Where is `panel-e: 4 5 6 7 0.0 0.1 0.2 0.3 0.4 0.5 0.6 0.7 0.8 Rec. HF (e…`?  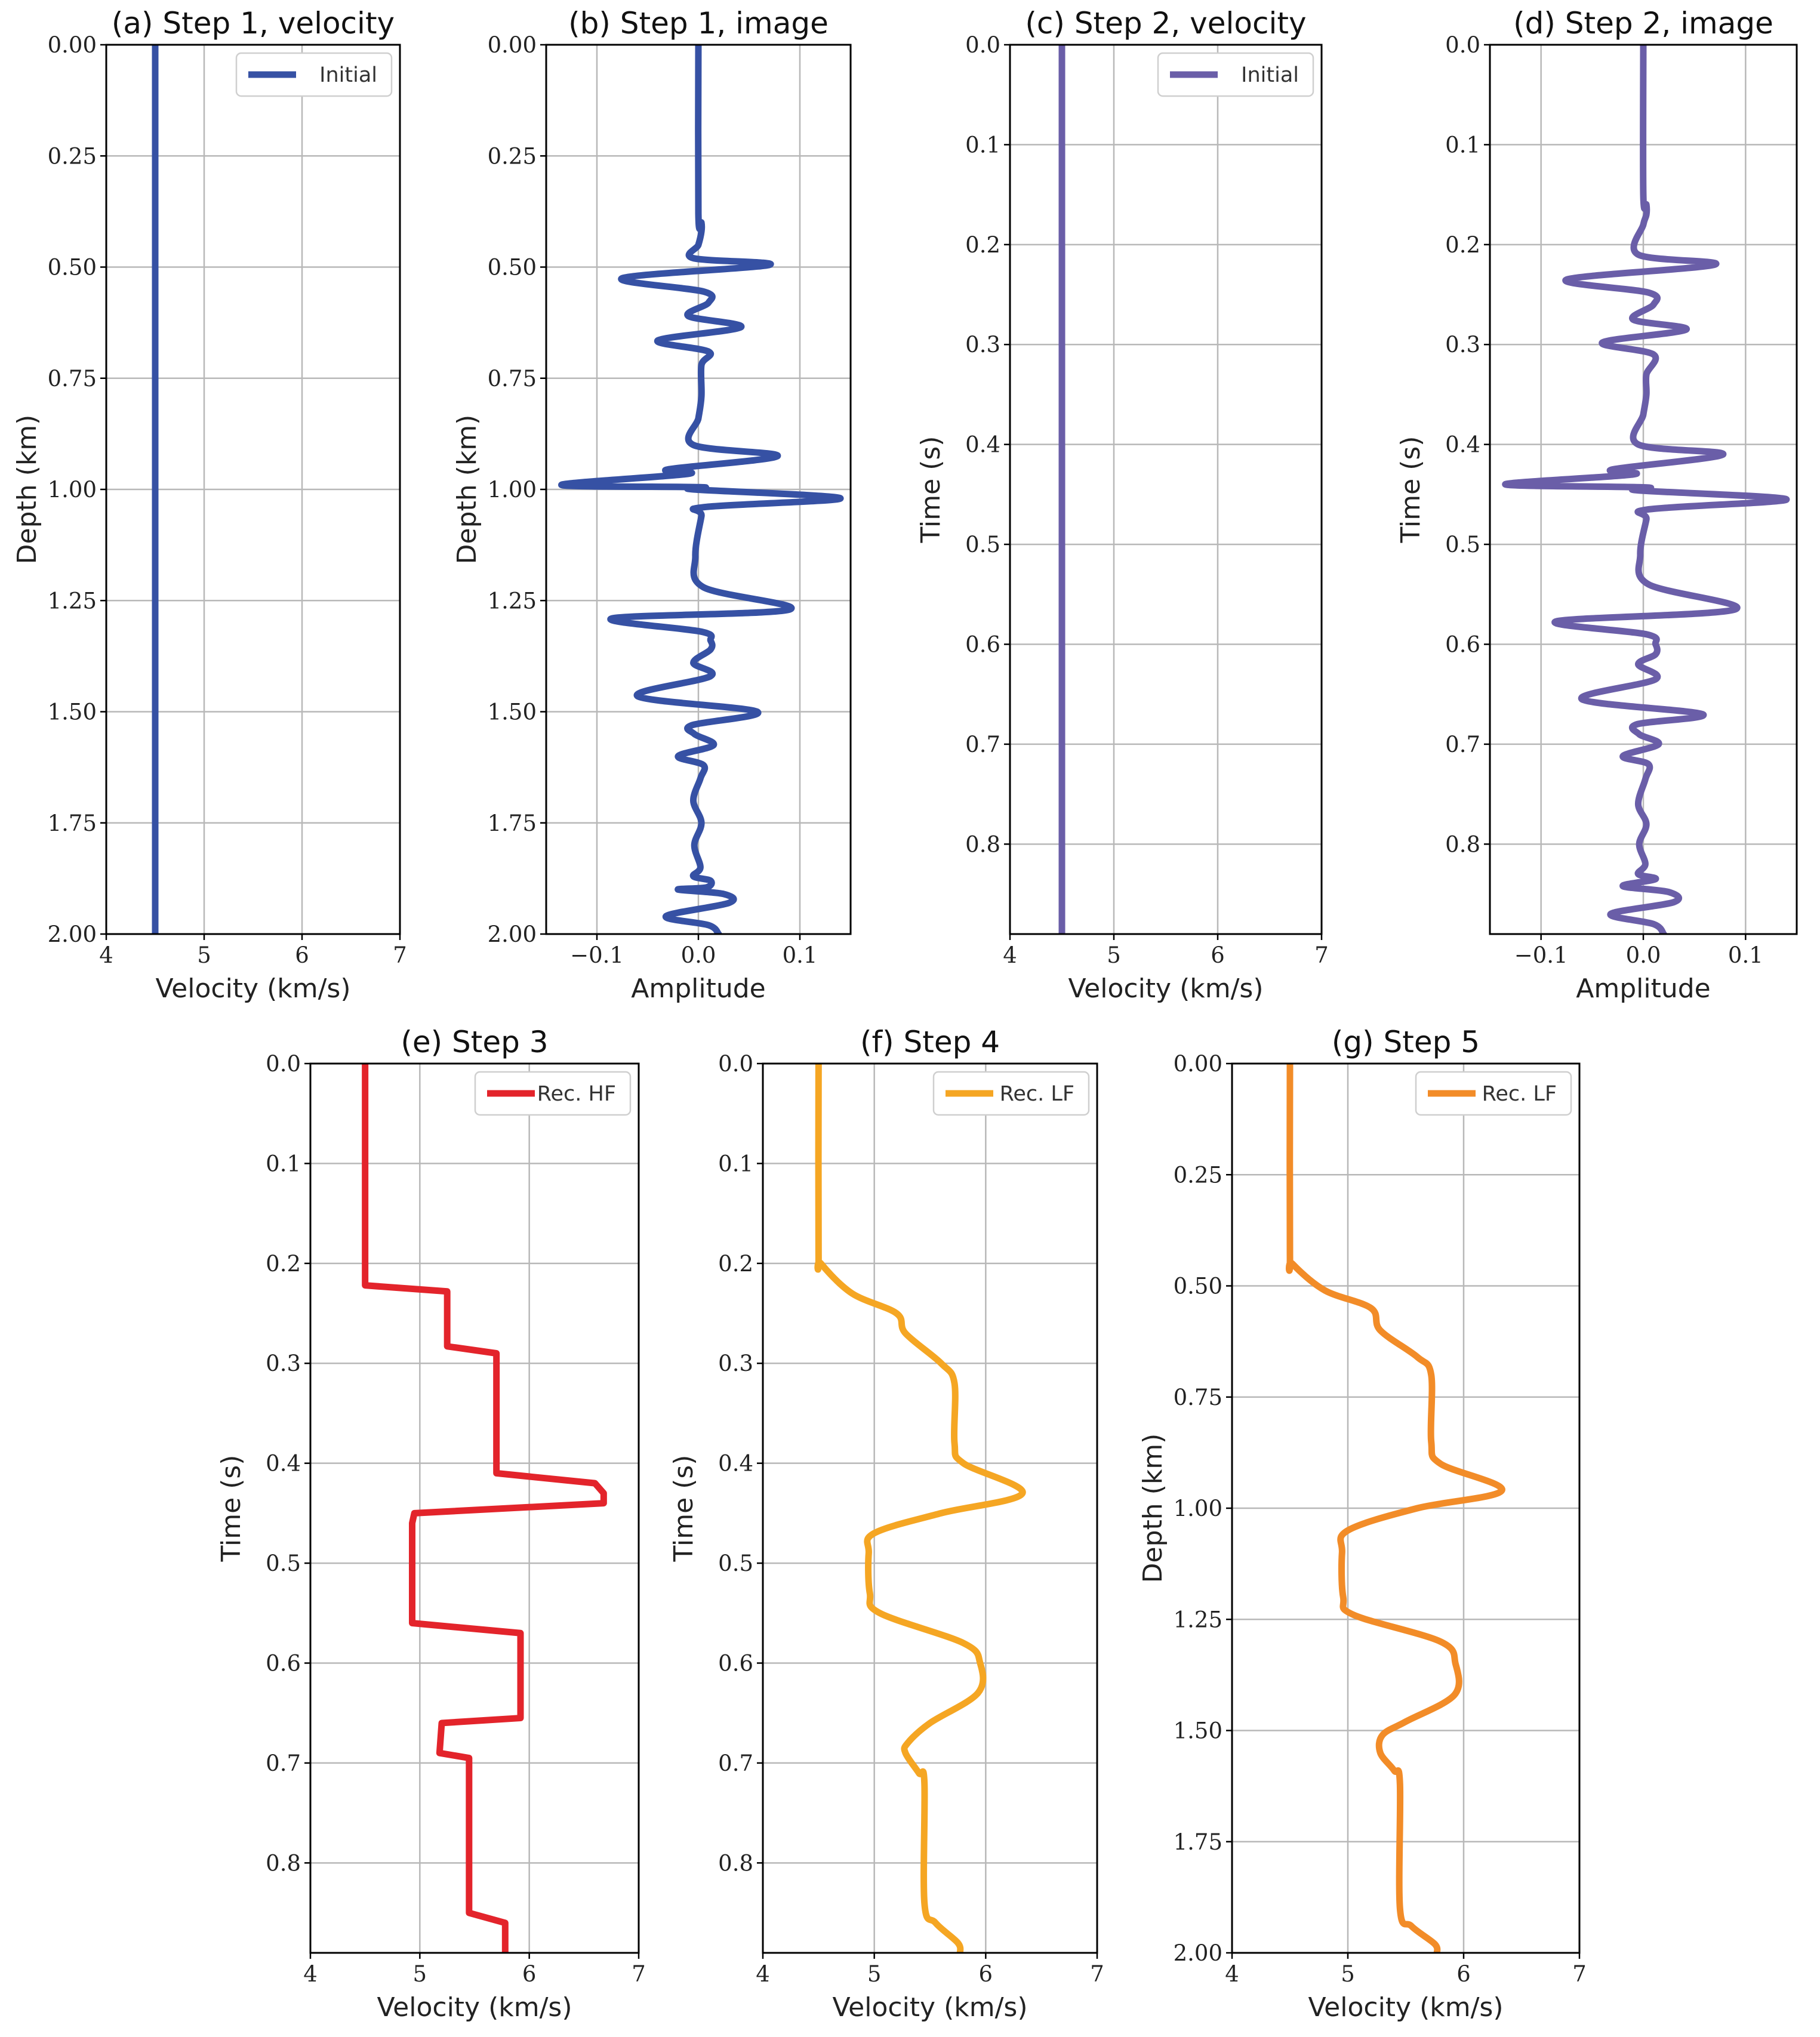 panel-e: 4 5 6 7 0.0 0.1 0.2 0.3 0.4 0.5 0.6 0.7 0.8 Rec. HF (e… is located at coordinates (431, 1524).